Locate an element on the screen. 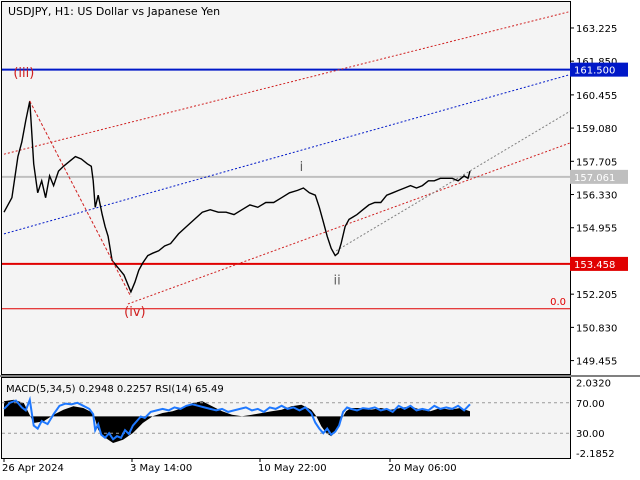  indicator-series is located at coordinates (286, 419).